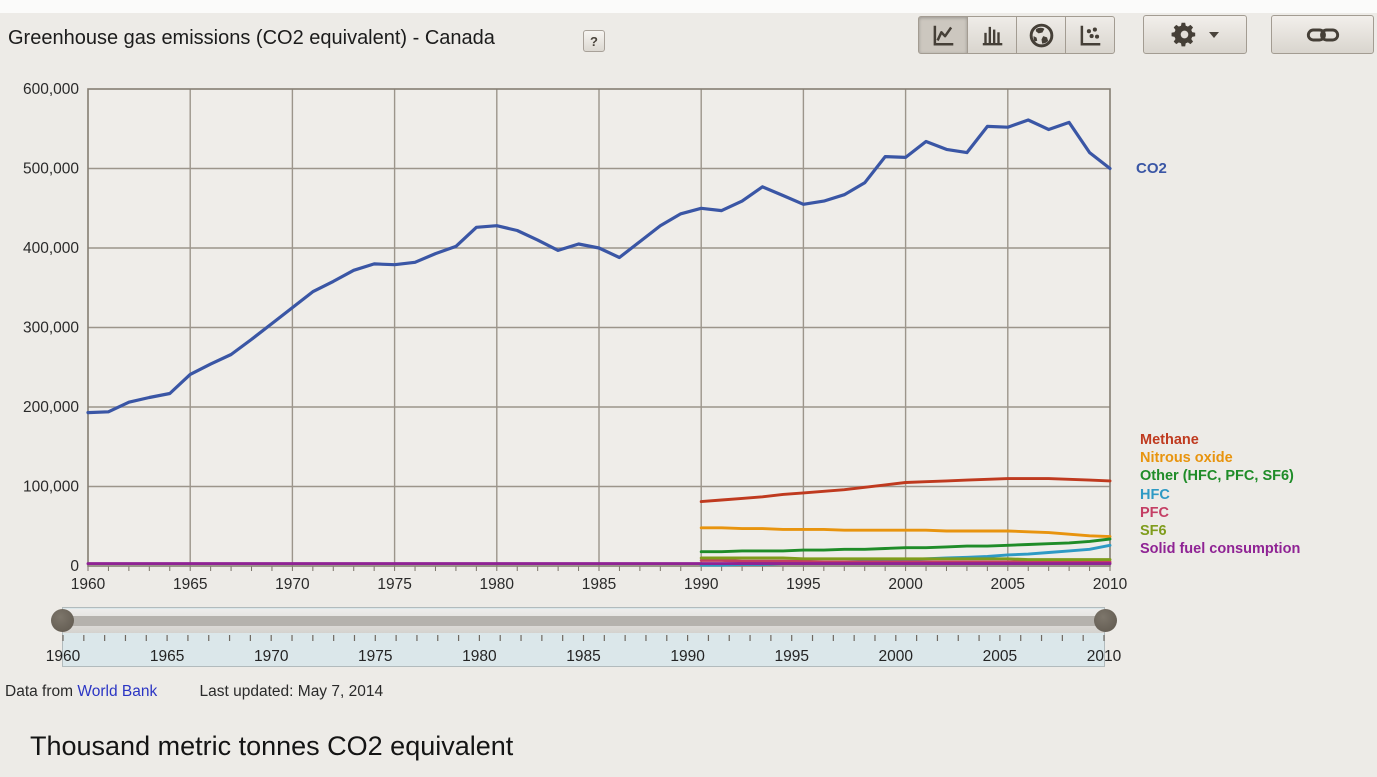 Image resolution: width=1377 pixels, height=777 pixels. I want to click on legend-item-hfc: HFC, so click(1155, 494).